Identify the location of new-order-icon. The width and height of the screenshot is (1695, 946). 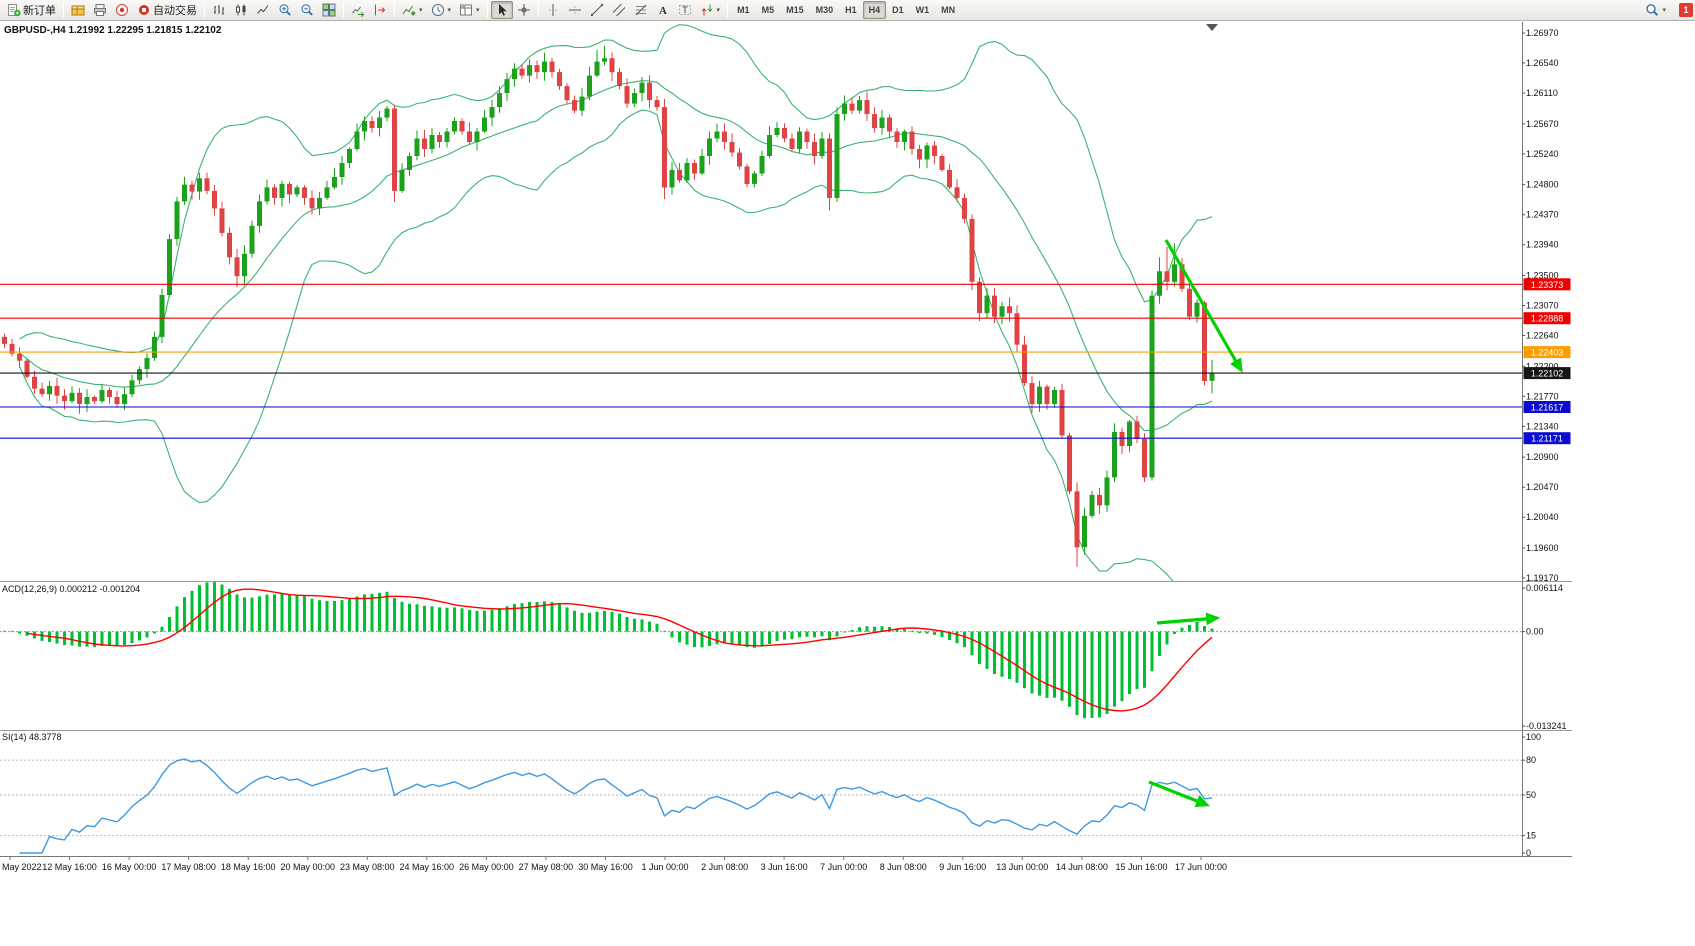
(14, 10).